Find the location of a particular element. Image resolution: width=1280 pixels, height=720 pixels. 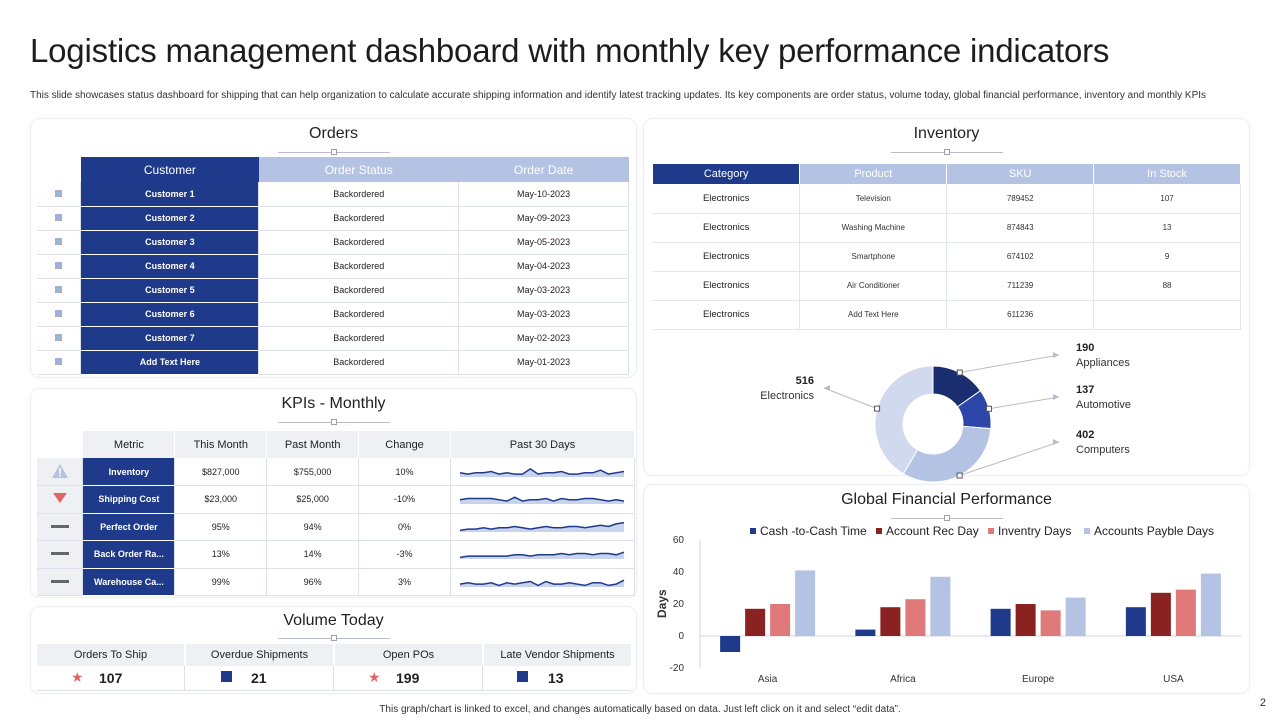

inventory-sku: 711239 is located at coordinates (1020, 286).